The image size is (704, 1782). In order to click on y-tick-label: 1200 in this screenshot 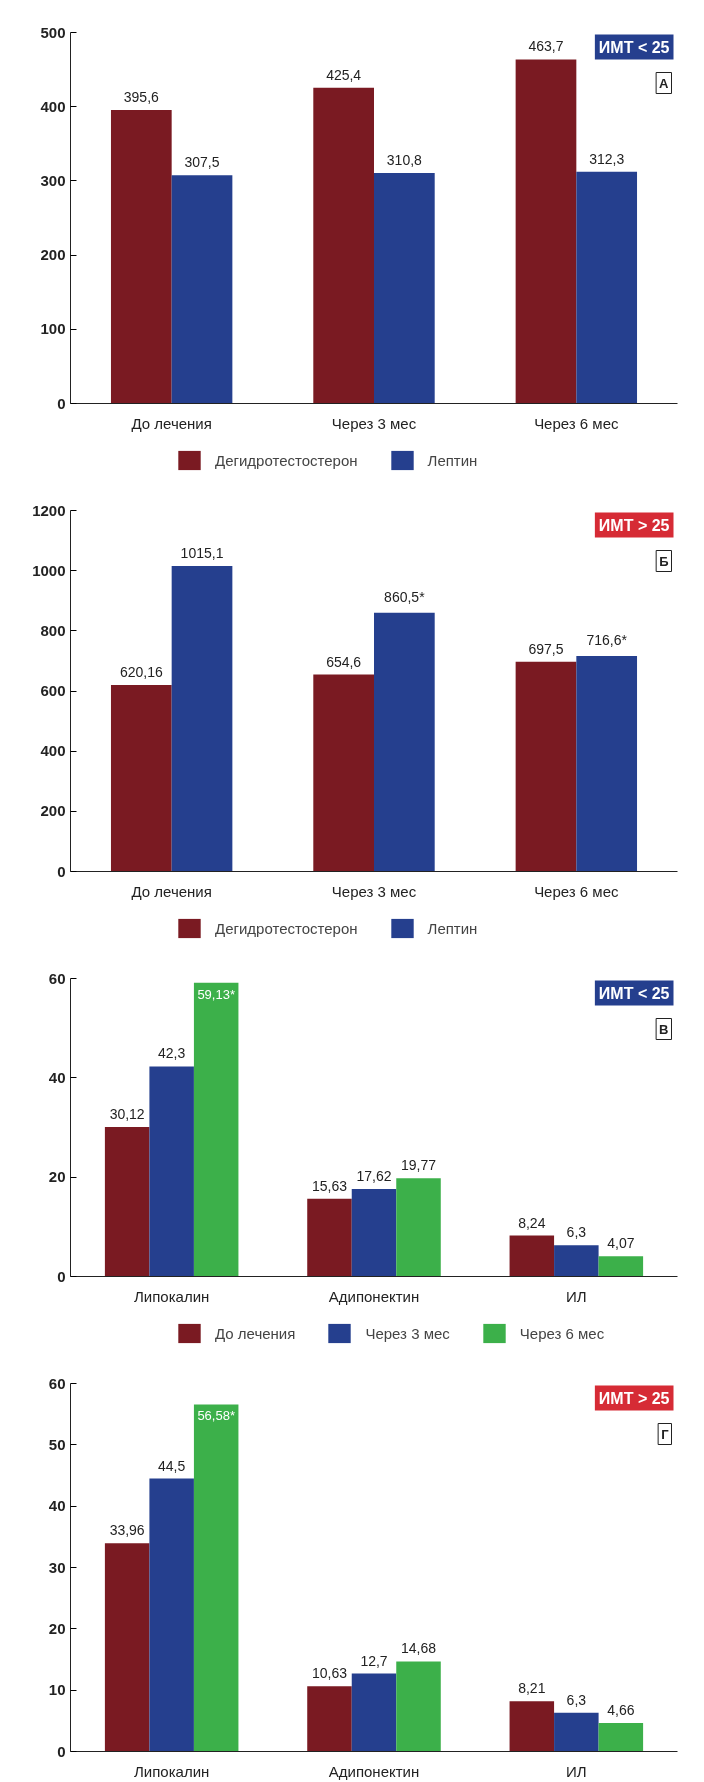, I will do `click(49, 510)`.